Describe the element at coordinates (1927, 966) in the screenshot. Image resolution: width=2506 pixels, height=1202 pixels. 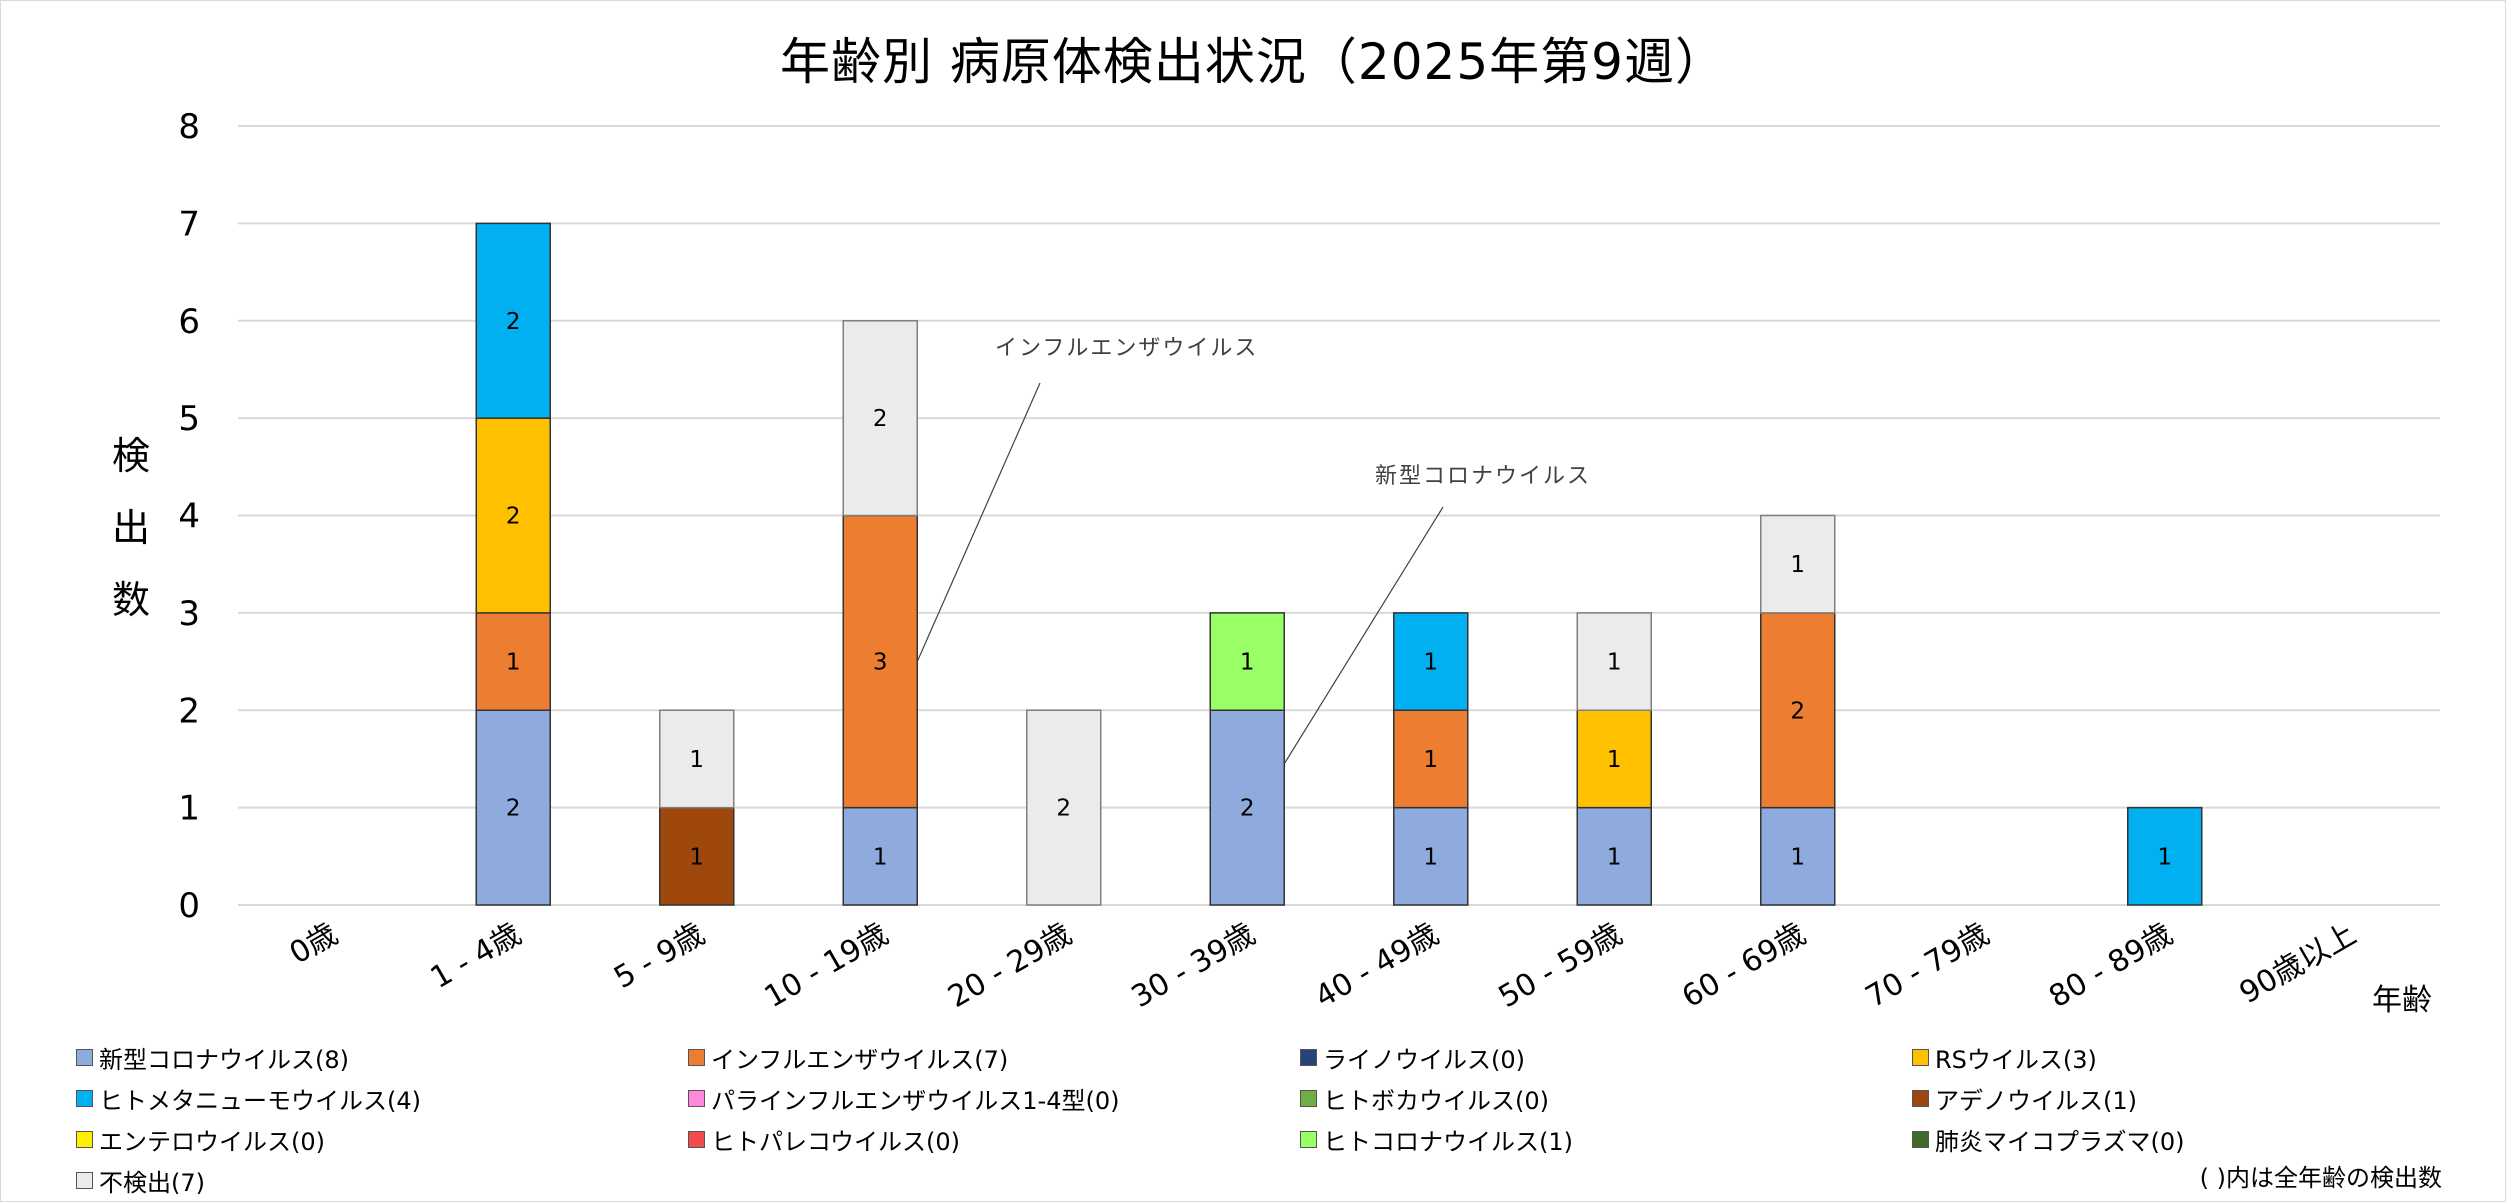
I see `x-tick-label: 70 - 79歳` at that location.